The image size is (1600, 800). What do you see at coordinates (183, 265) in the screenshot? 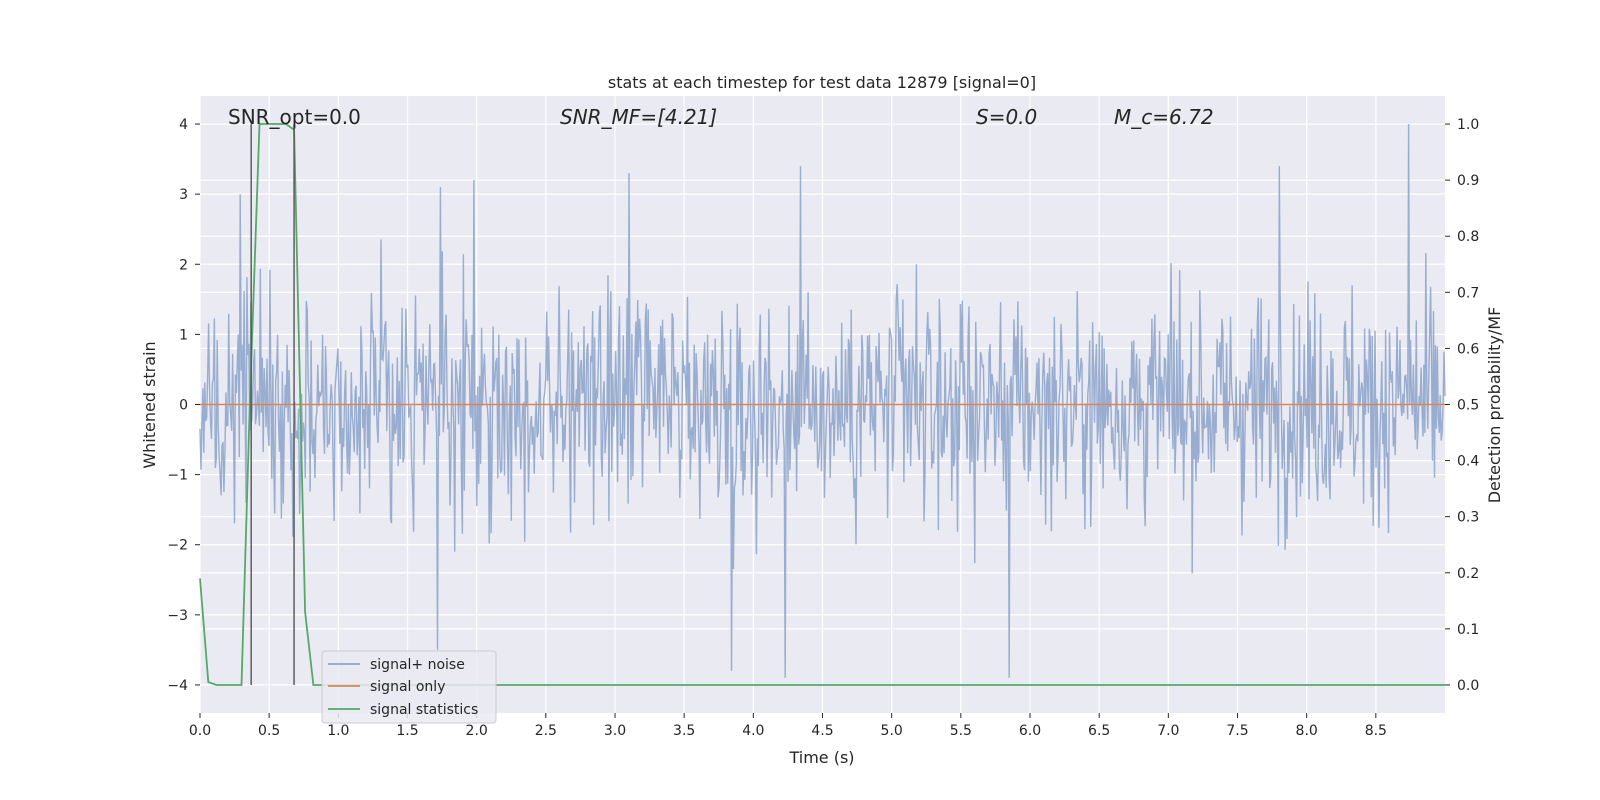
I see `y-tick-label: 2` at bounding box center [183, 265].